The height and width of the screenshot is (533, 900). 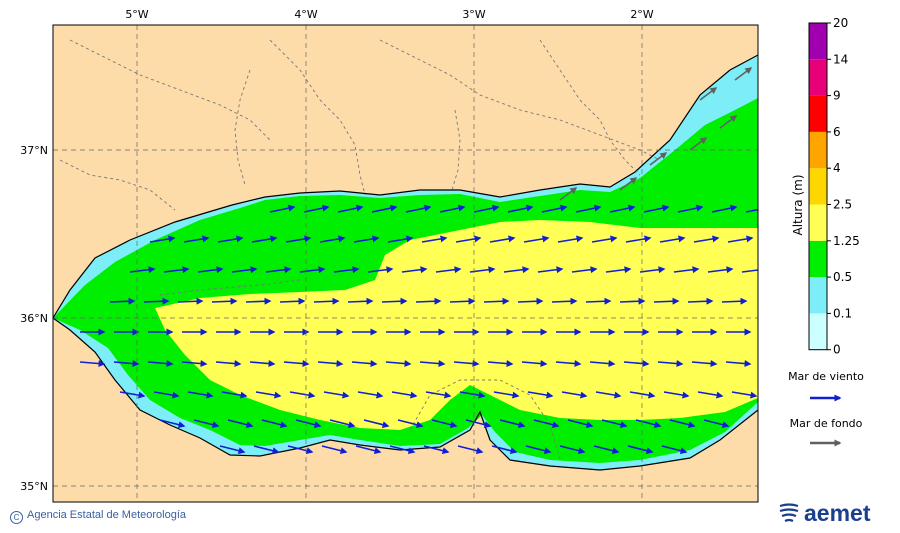 What do you see at coordinates (837, 96) in the screenshot?
I see `colorbar-level-label: 9` at bounding box center [837, 96].